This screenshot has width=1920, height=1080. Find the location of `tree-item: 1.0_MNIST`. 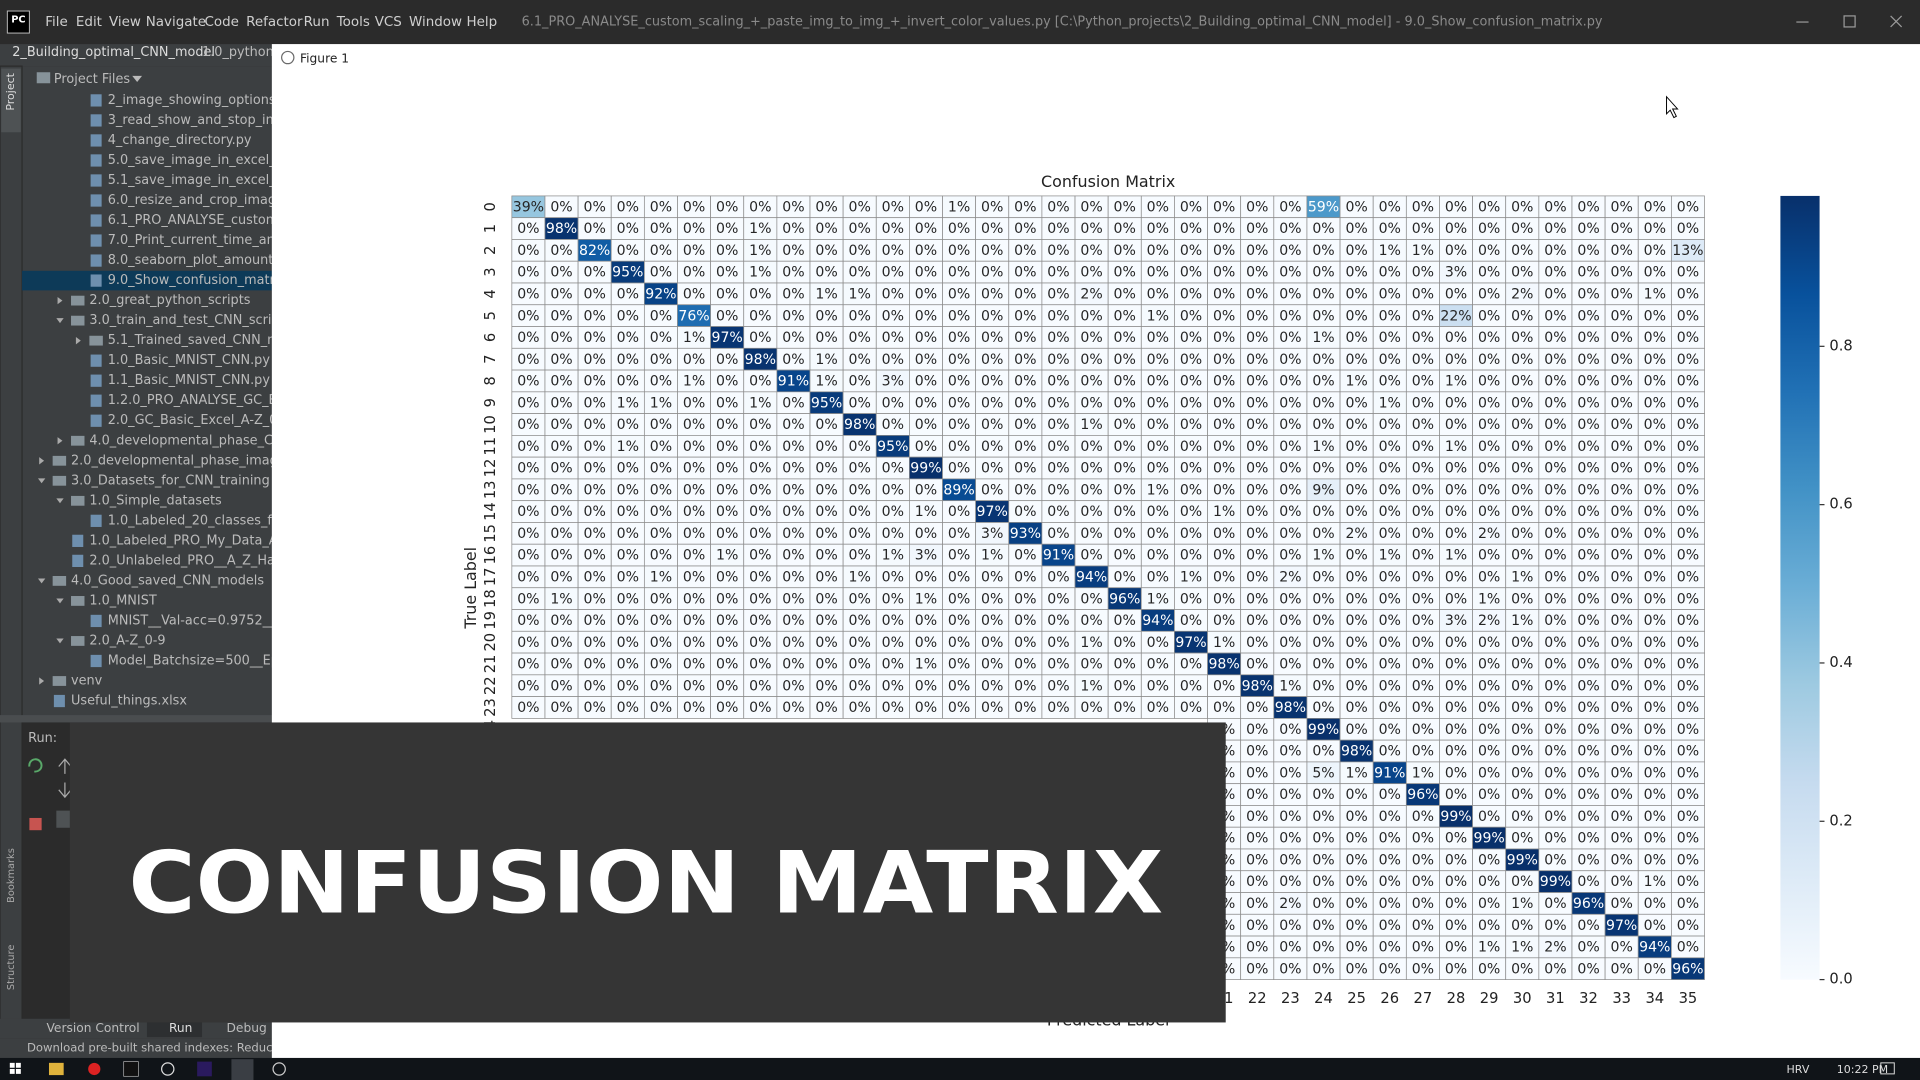

tree-item: 1.0_MNIST is located at coordinates (122, 600).